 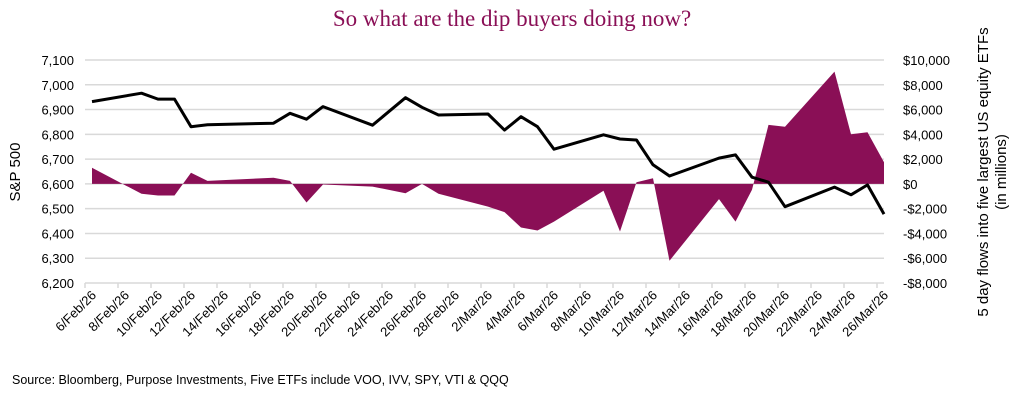 What do you see at coordinates (57, 60) in the screenshot?
I see `y-left-tick-label: 7,100` at bounding box center [57, 60].